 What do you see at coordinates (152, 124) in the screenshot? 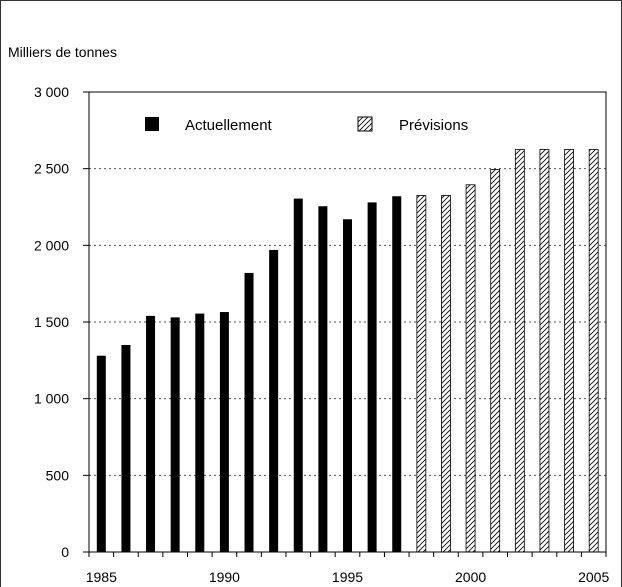
I see `legend-swatch-actuellement` at bounding box center [152, 124].